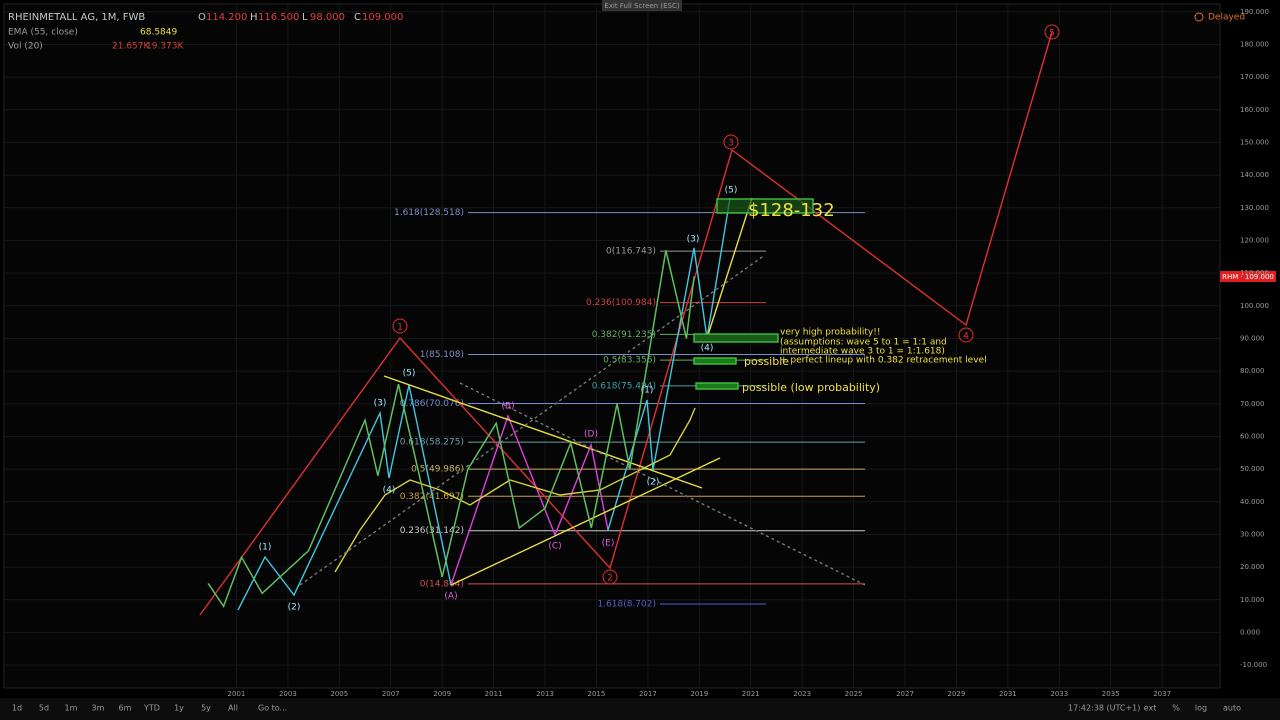 The image size is (1280, 720). What do you see at coordinates (854, 694) in the screenshot?
I see `x-tick-label: 2025` at bounding box center [854, 694].